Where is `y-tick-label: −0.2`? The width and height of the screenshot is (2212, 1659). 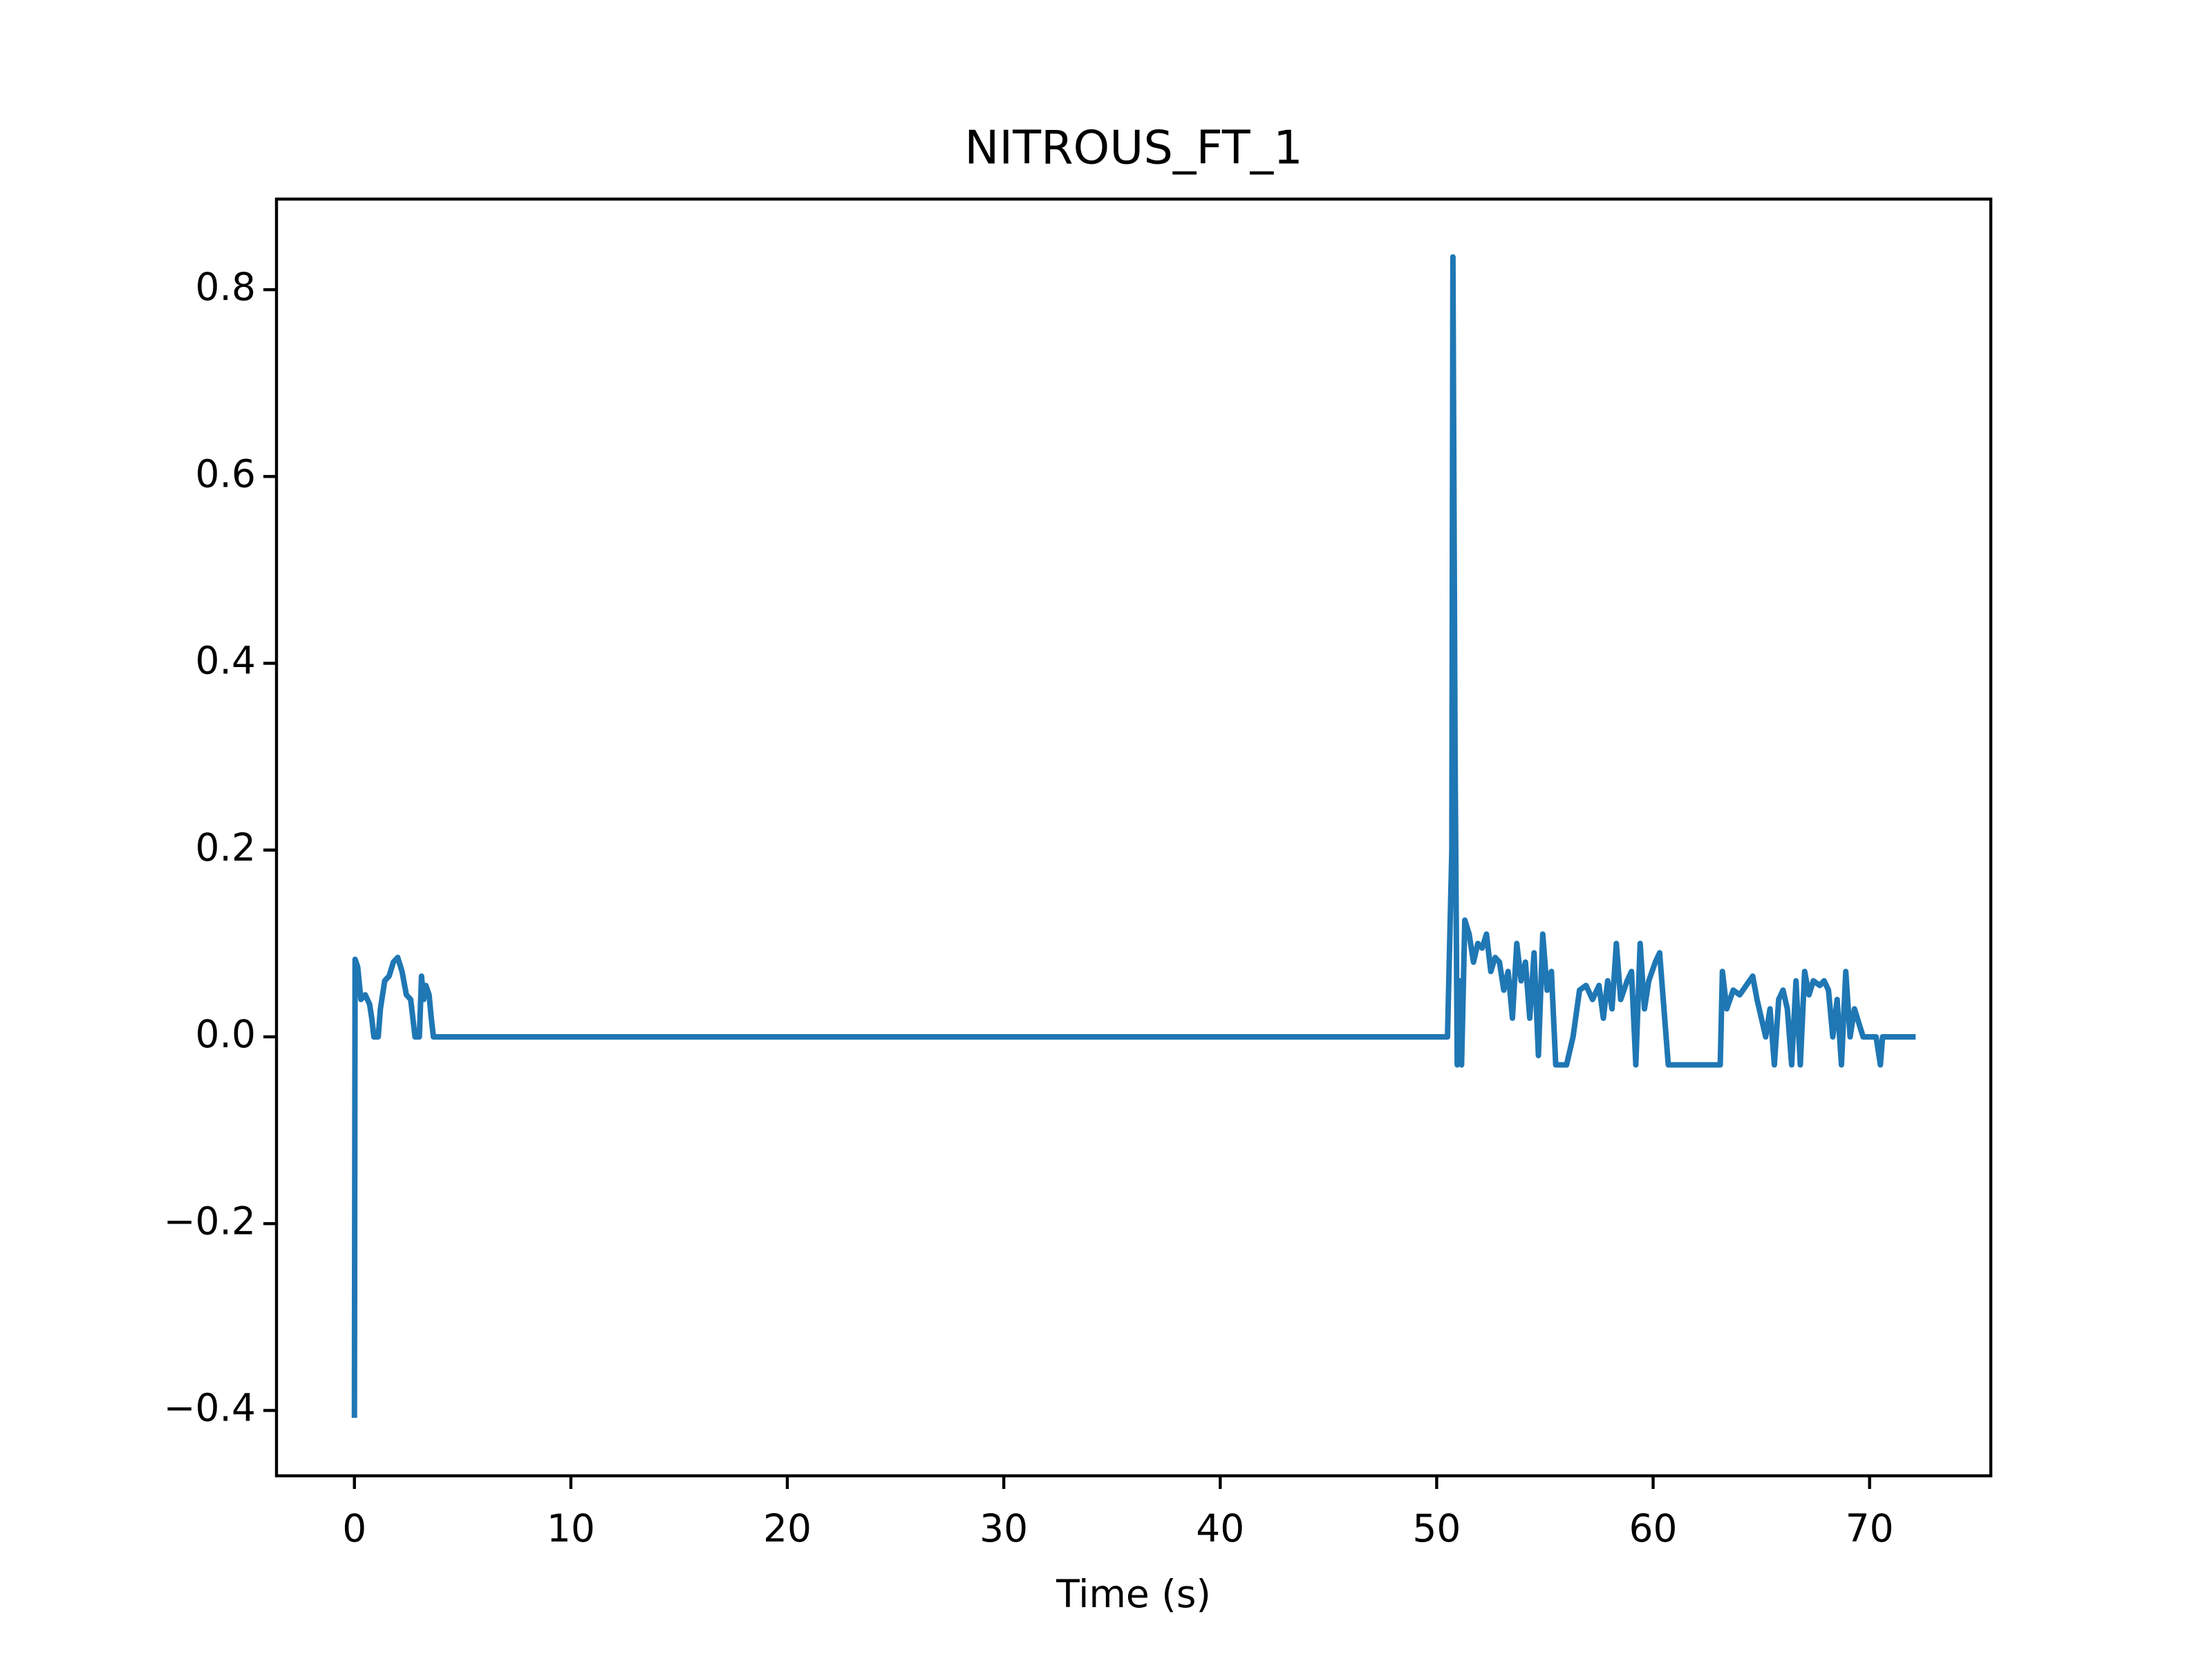 y-tick-label: −0.2 is located at coordinates (209, 1221).